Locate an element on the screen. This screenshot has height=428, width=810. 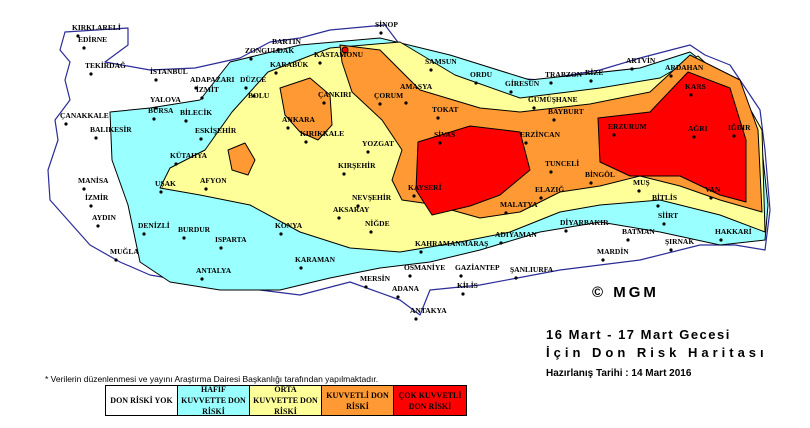
city-label: BATMAN is located at coordinates (638, 231).